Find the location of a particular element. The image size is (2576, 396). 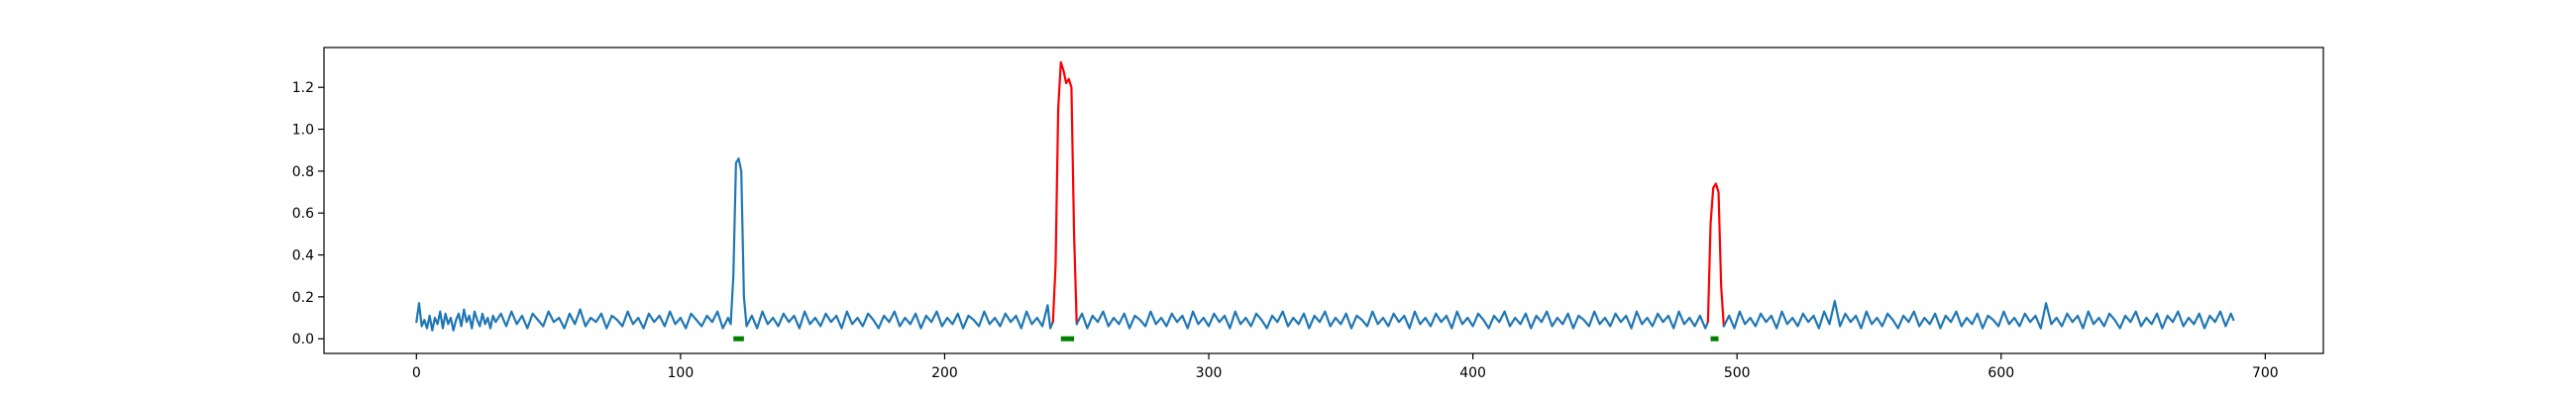

x-axis: 0 100 200 300 400 500 600 700 is located at coordinates (1346, 367).